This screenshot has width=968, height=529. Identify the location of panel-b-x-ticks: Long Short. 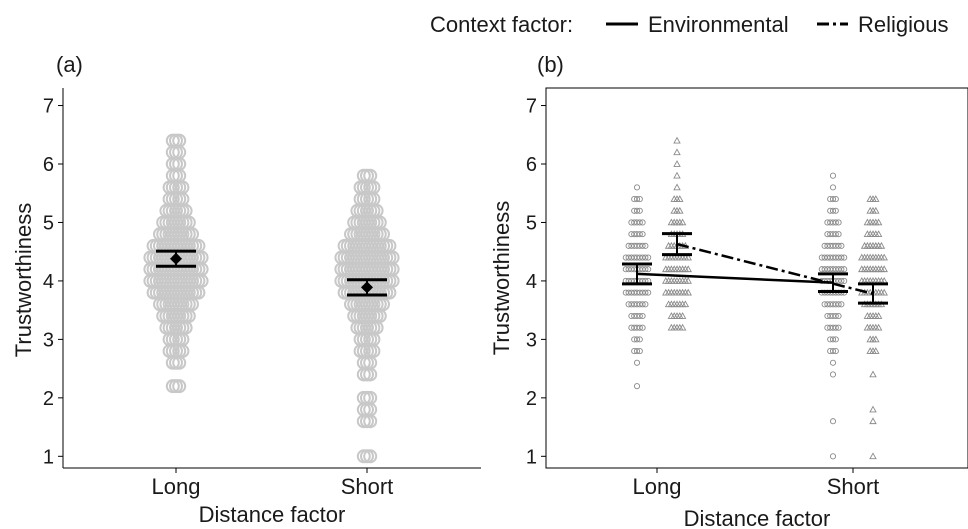
(756, 483).